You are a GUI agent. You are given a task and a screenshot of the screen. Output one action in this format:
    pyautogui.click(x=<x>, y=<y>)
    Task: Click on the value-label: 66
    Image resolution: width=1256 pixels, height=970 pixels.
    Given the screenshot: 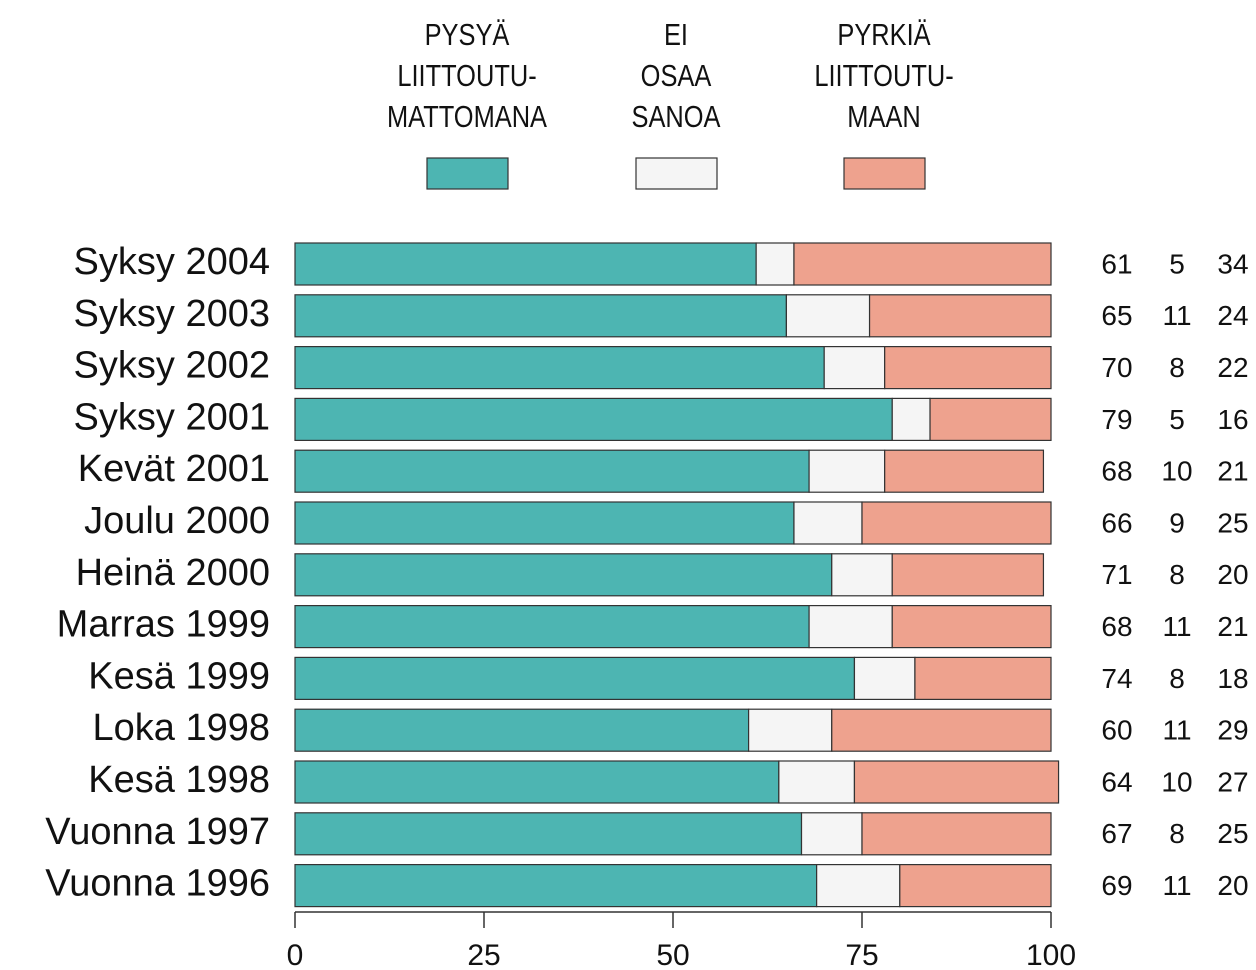 What is the action you would take?
    pyautogui.click(x=1116, y=522)
    